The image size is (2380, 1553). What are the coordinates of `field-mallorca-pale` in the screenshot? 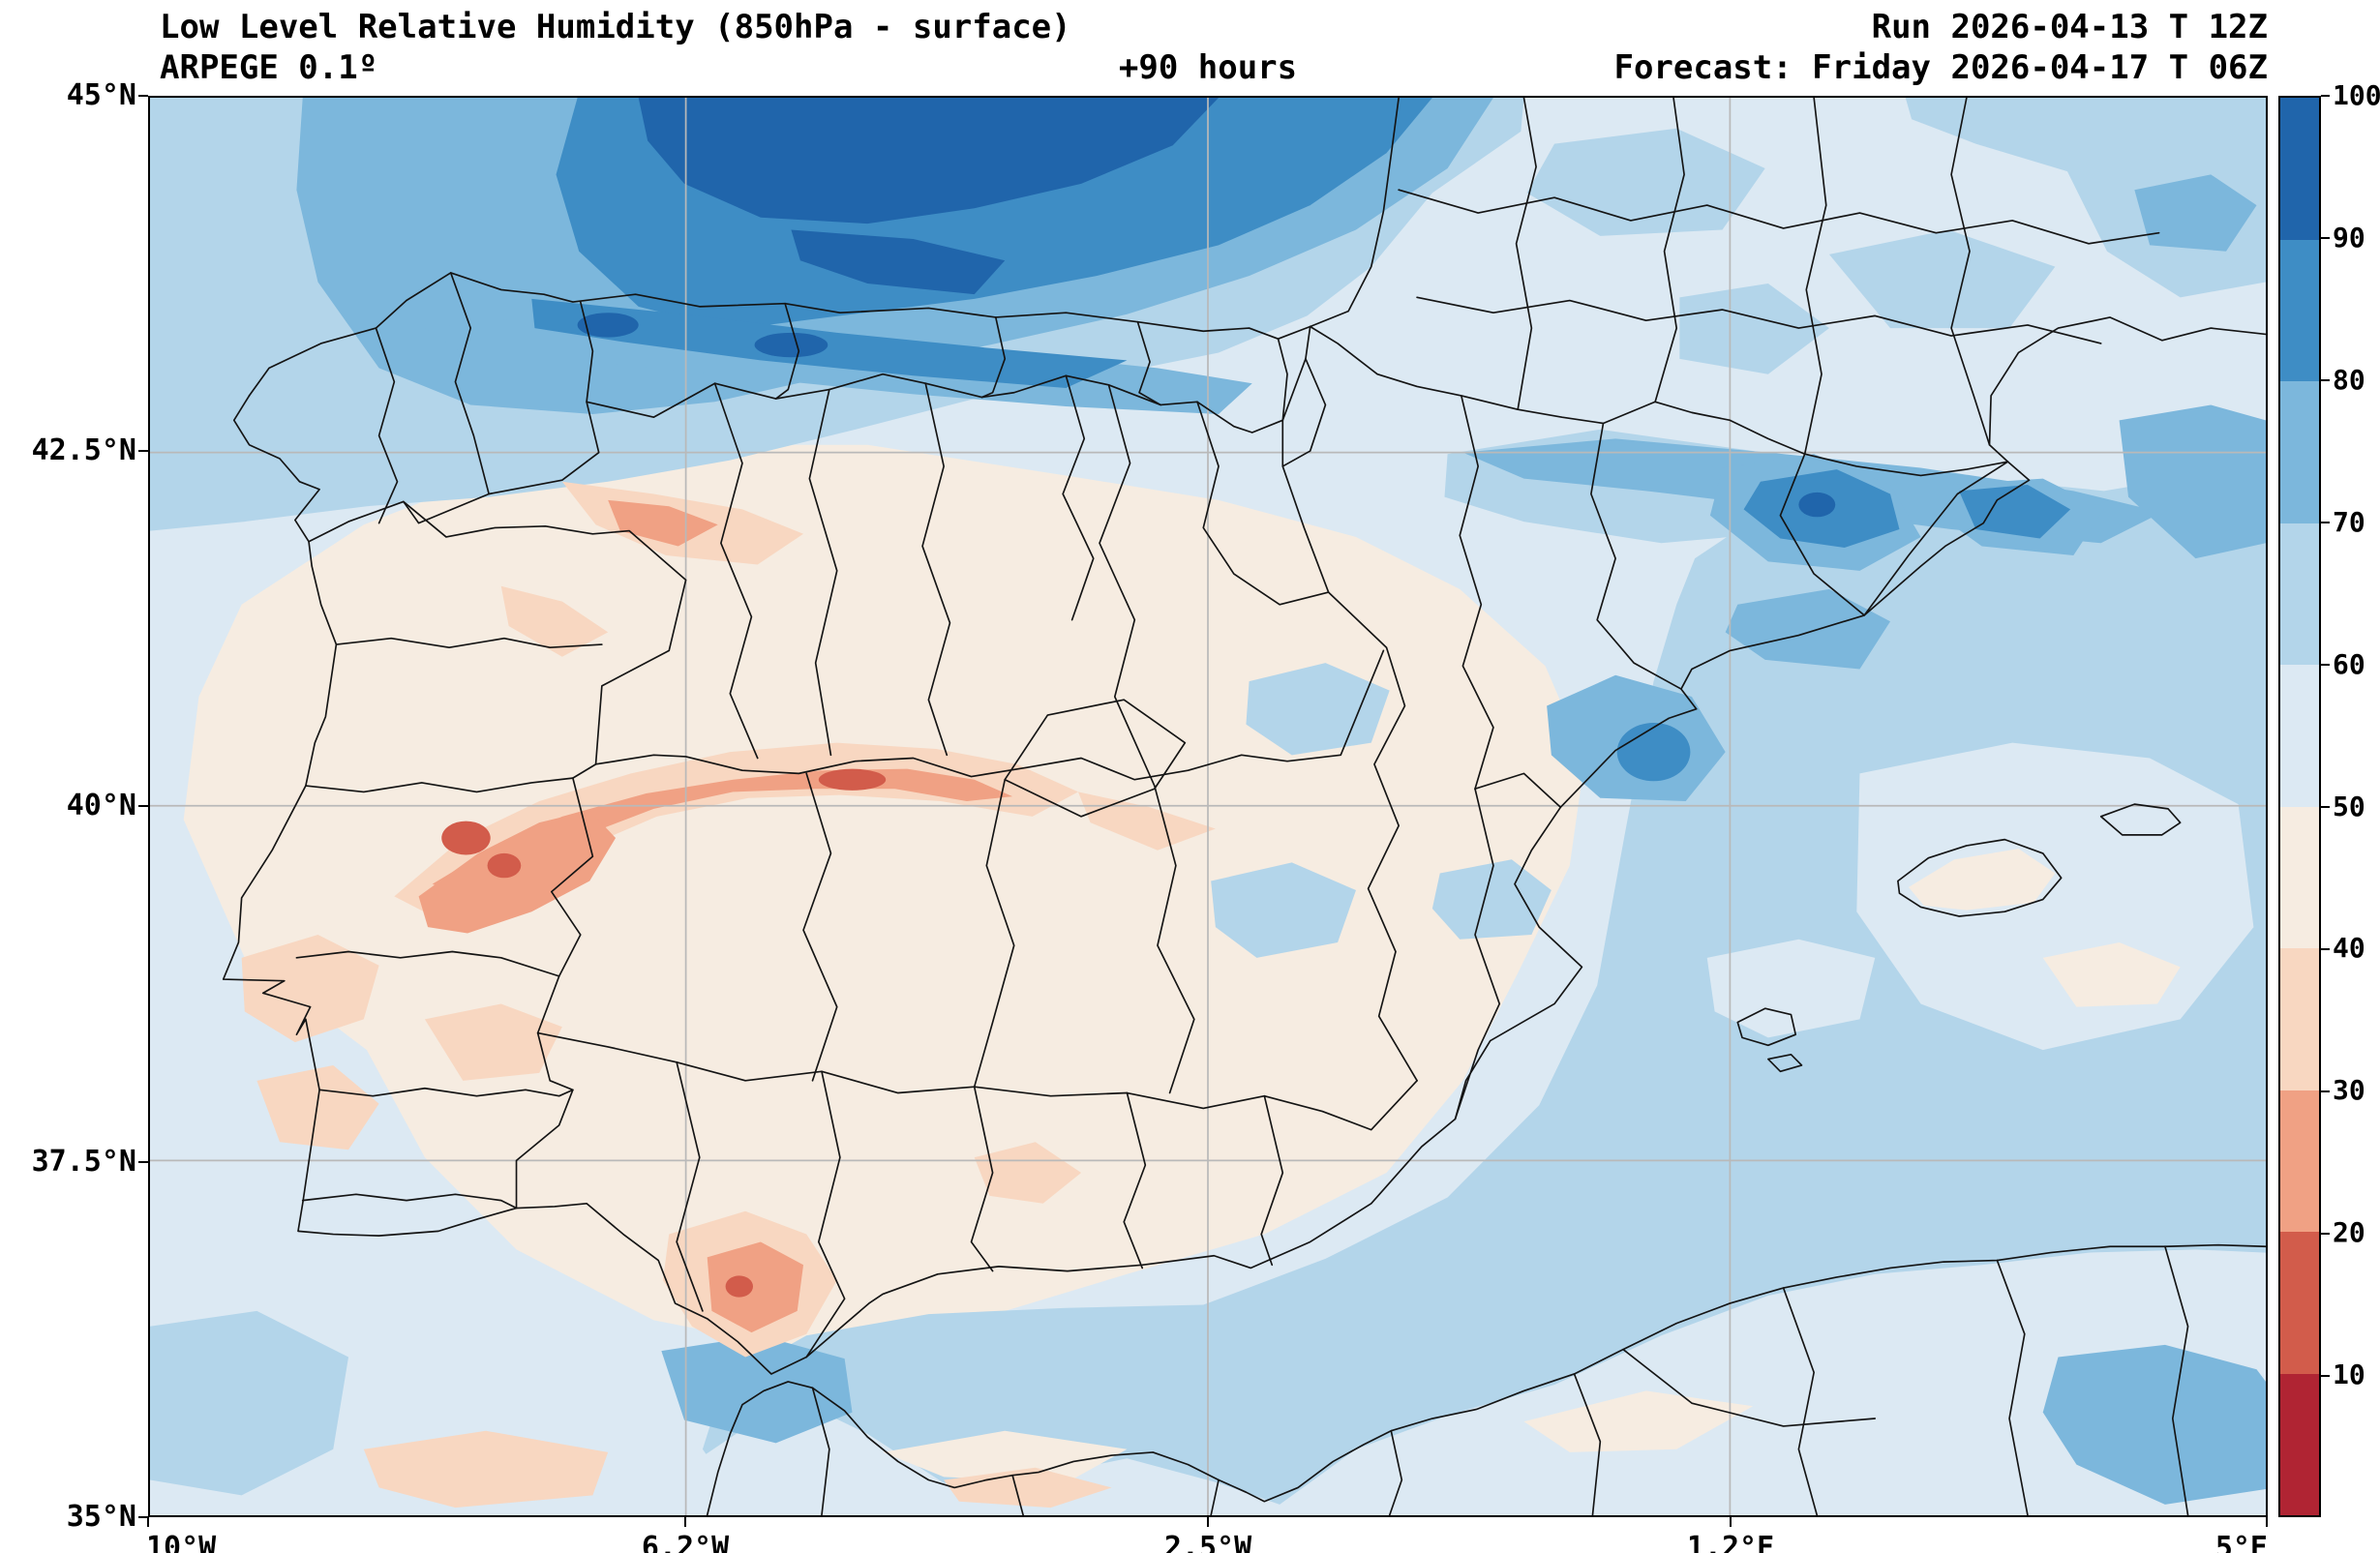 It's located at (1982, 880).